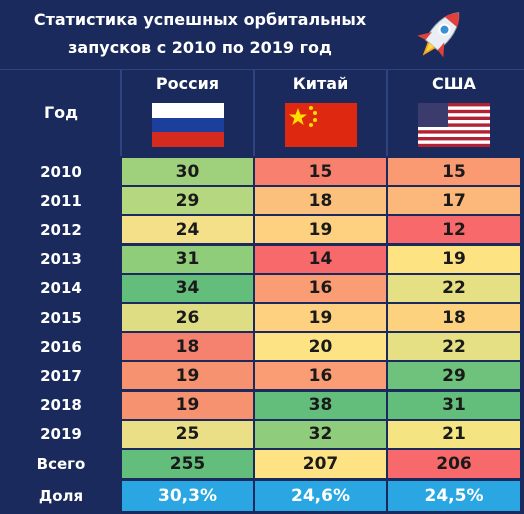  What do you see at coordinates (61, 434) in the screenshot?
I see `year-cell: 2019` at bounding box center [61, 434].